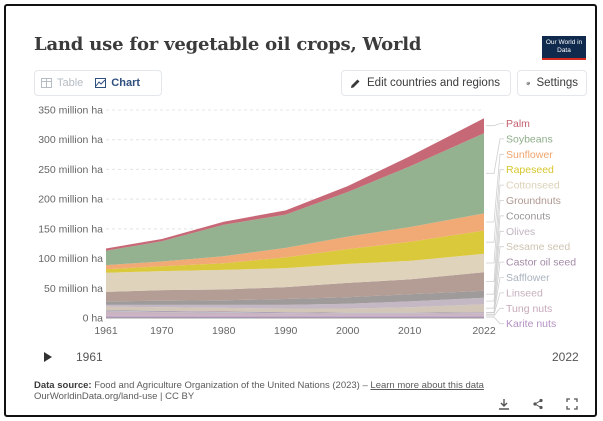 This screenshot has width=603, height=421. What do you see at coordinates (484, 331) in the screenshot?
I see `x-tick-label: 2022` at bounding box center [484, 331].